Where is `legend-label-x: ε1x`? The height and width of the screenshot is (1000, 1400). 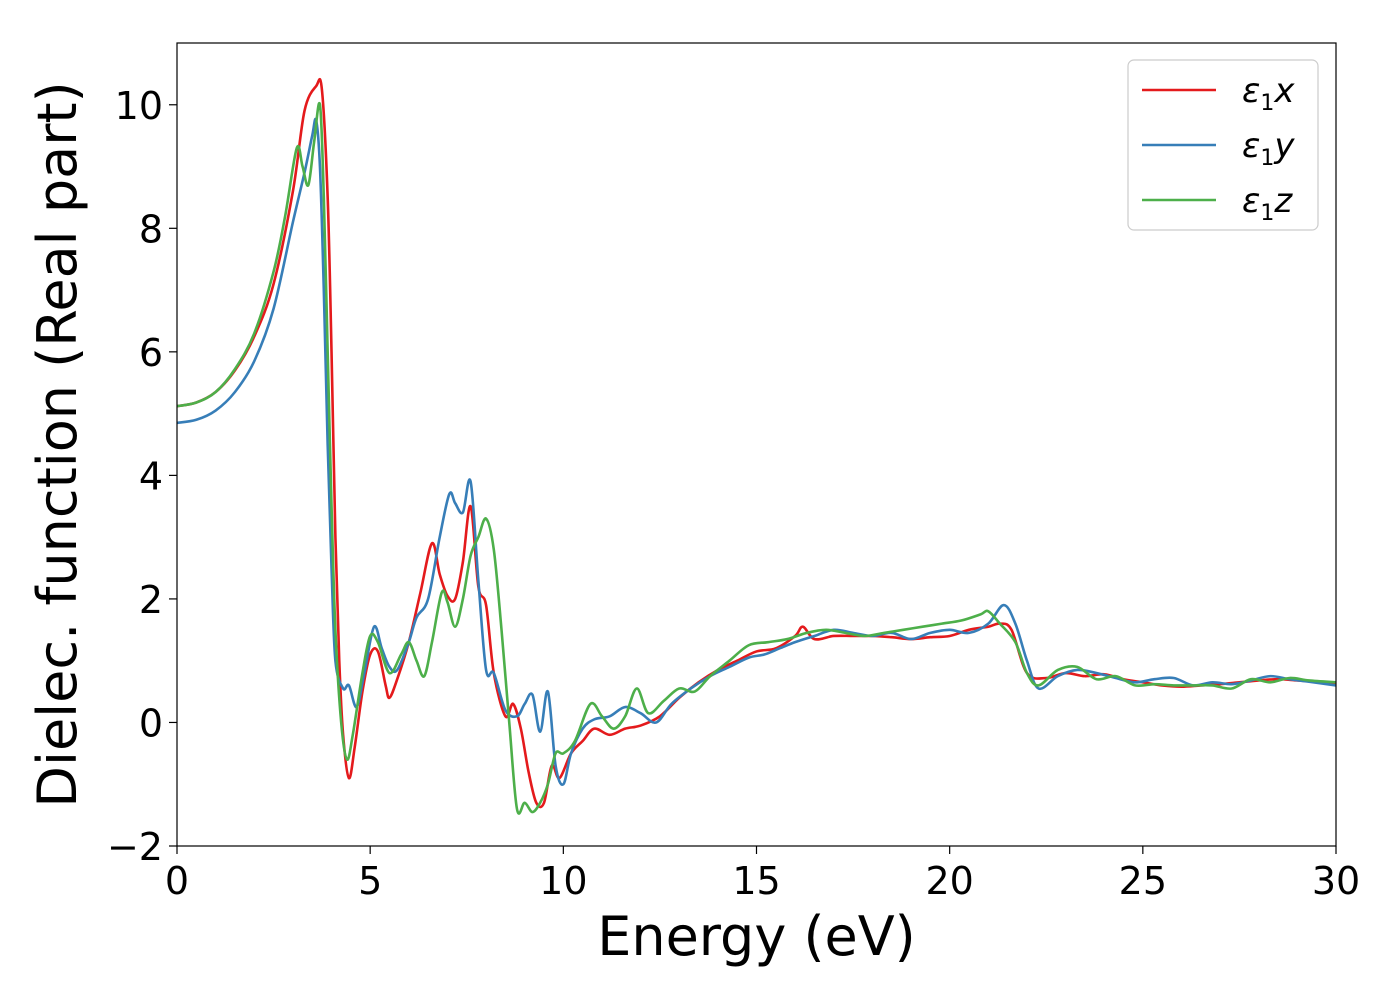
legend-label-x: ε1x is located at coordinates (1268, 93).